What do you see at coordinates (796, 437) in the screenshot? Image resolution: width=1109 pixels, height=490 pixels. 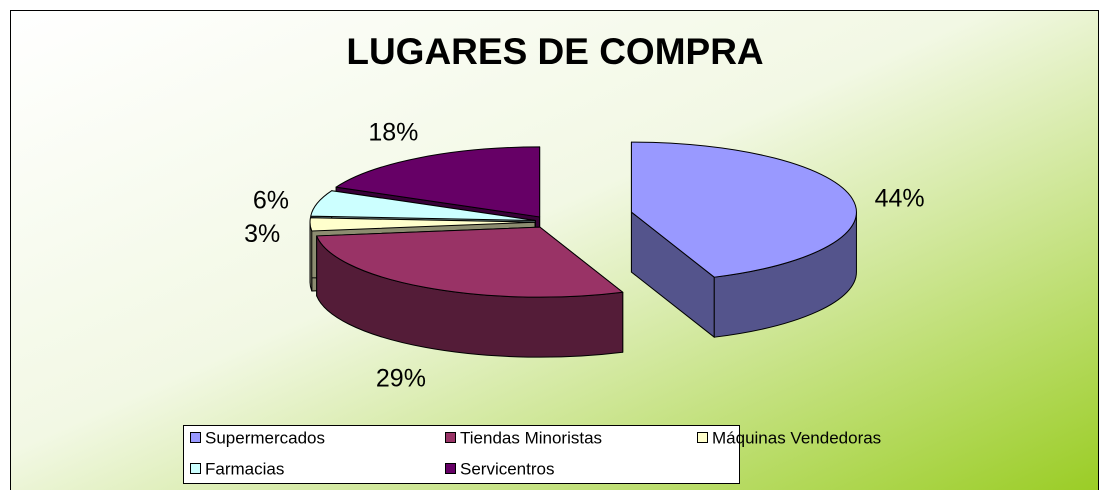 I see `legend-label: Máquinas Vendedoras` at bounding box center [796, 437].